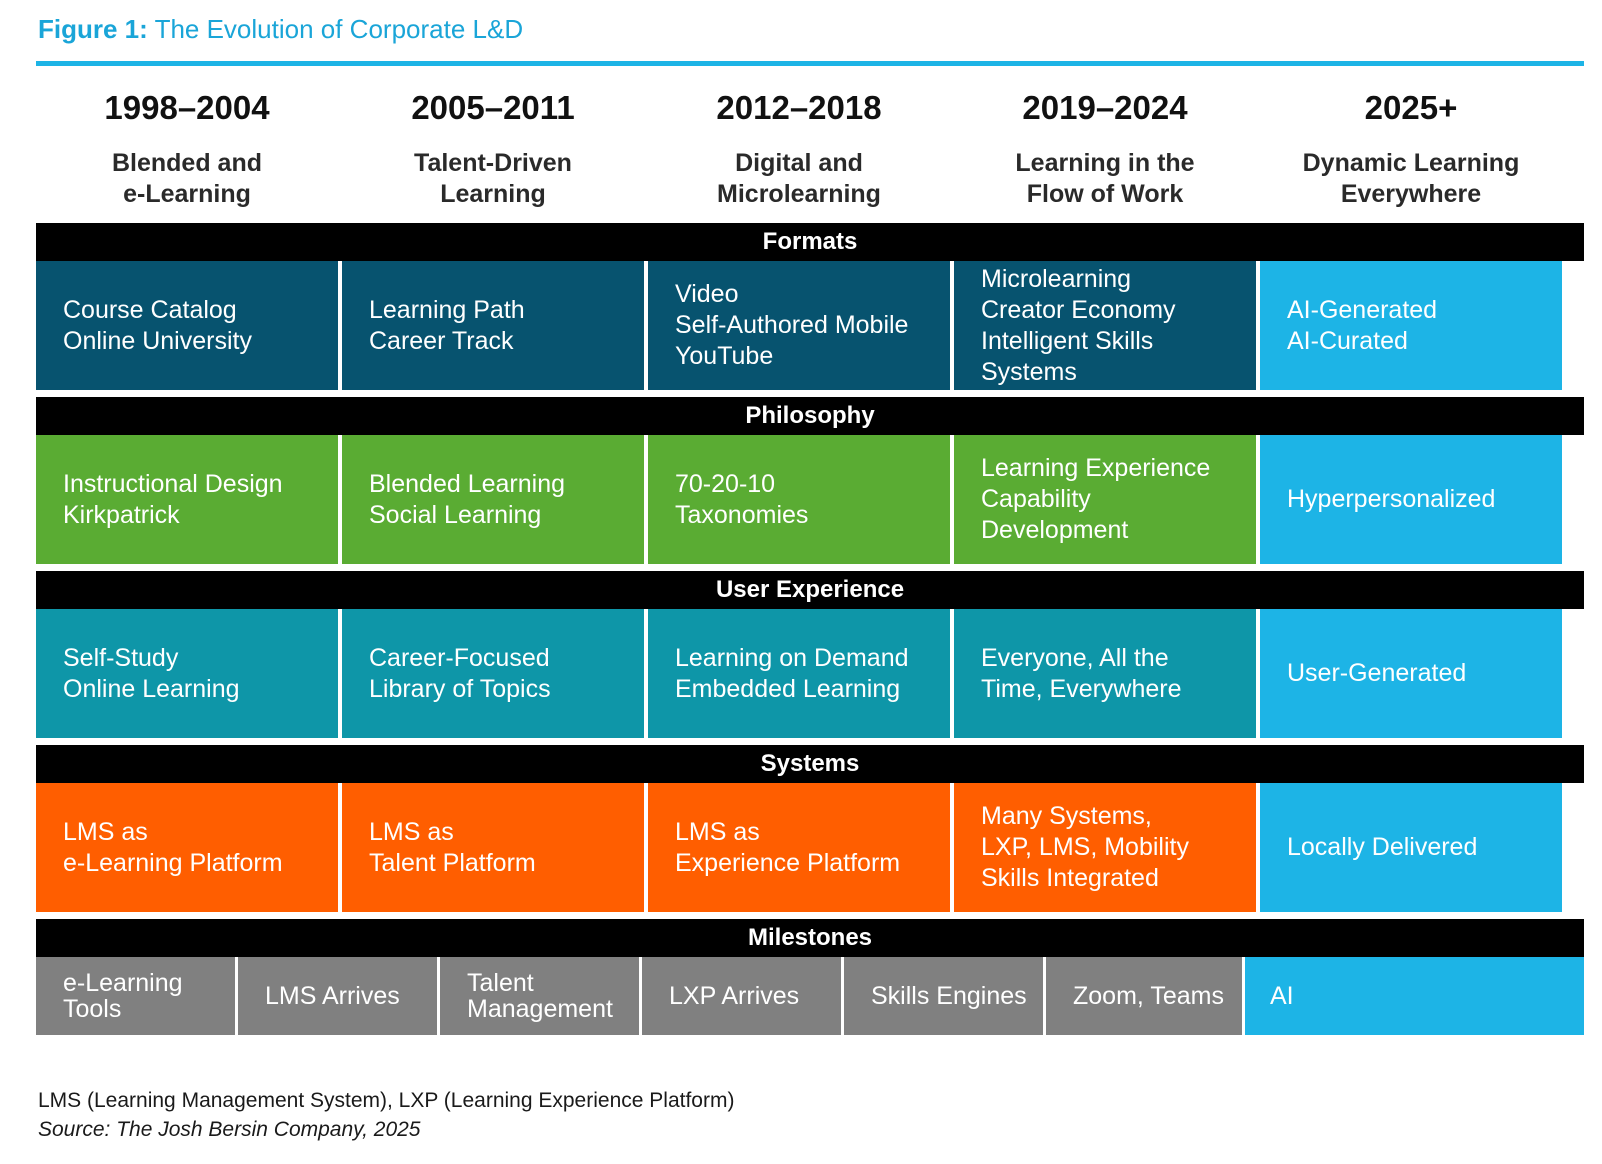 The height and width of the screenshot is (1164, 1602). What do you see at coordinates (187, 107) in the screenshot?
I see `era-years: 1998–2004` at bounding box center [187, 107].